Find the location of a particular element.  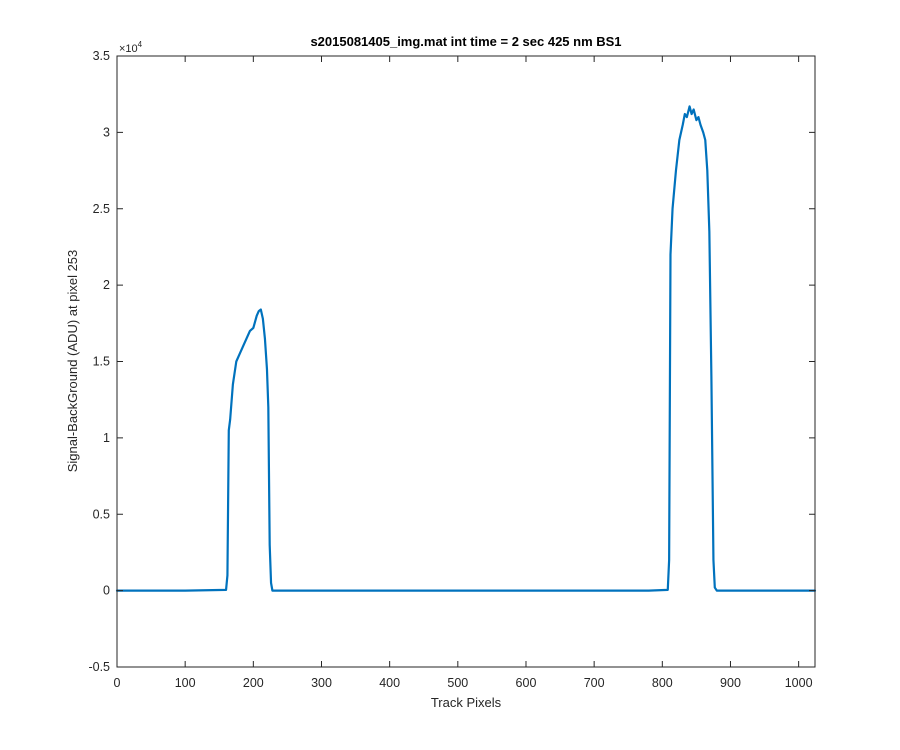

x-tick-label: 200 is located at coordinates (253, 683).